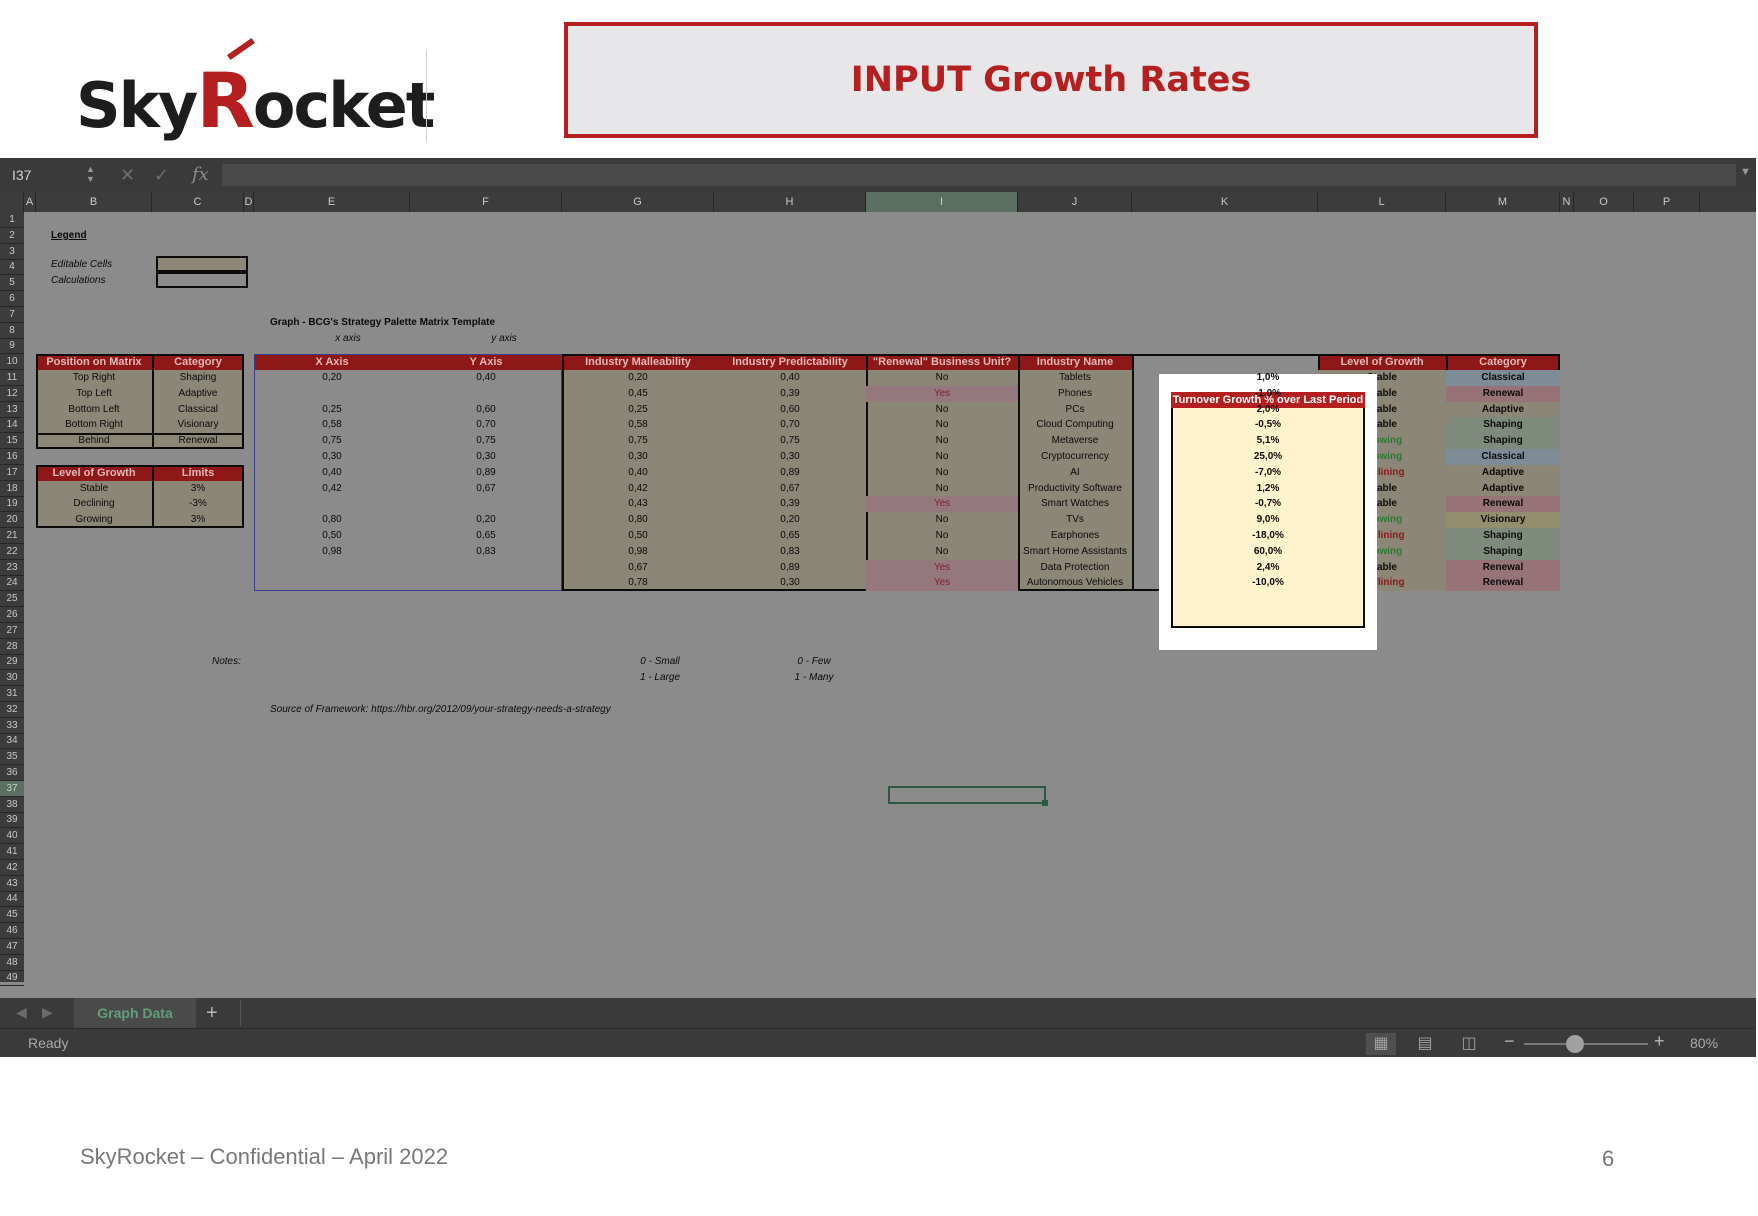 This screenshot has height=1216, width=1758. What do you see at coordinates (486, 472) in the screenshot?
I see `graph-cell: 0,89` at bounding box center [486, 472].